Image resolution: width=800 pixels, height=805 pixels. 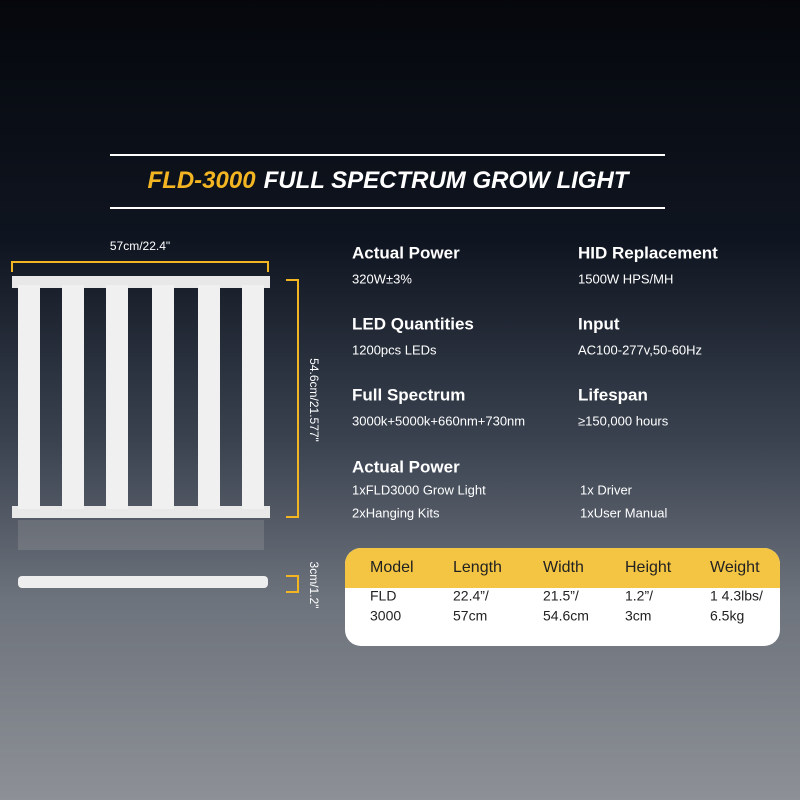 I want to click on table-cell: 54.6cm, so click(x=566, y=616).